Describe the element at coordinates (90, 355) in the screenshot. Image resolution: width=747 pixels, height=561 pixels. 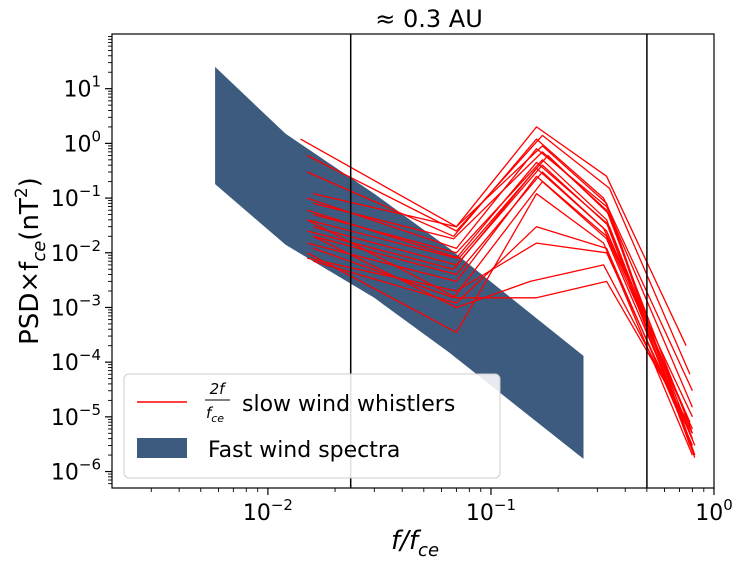
I see `y-tick-exp: −4` at that location.